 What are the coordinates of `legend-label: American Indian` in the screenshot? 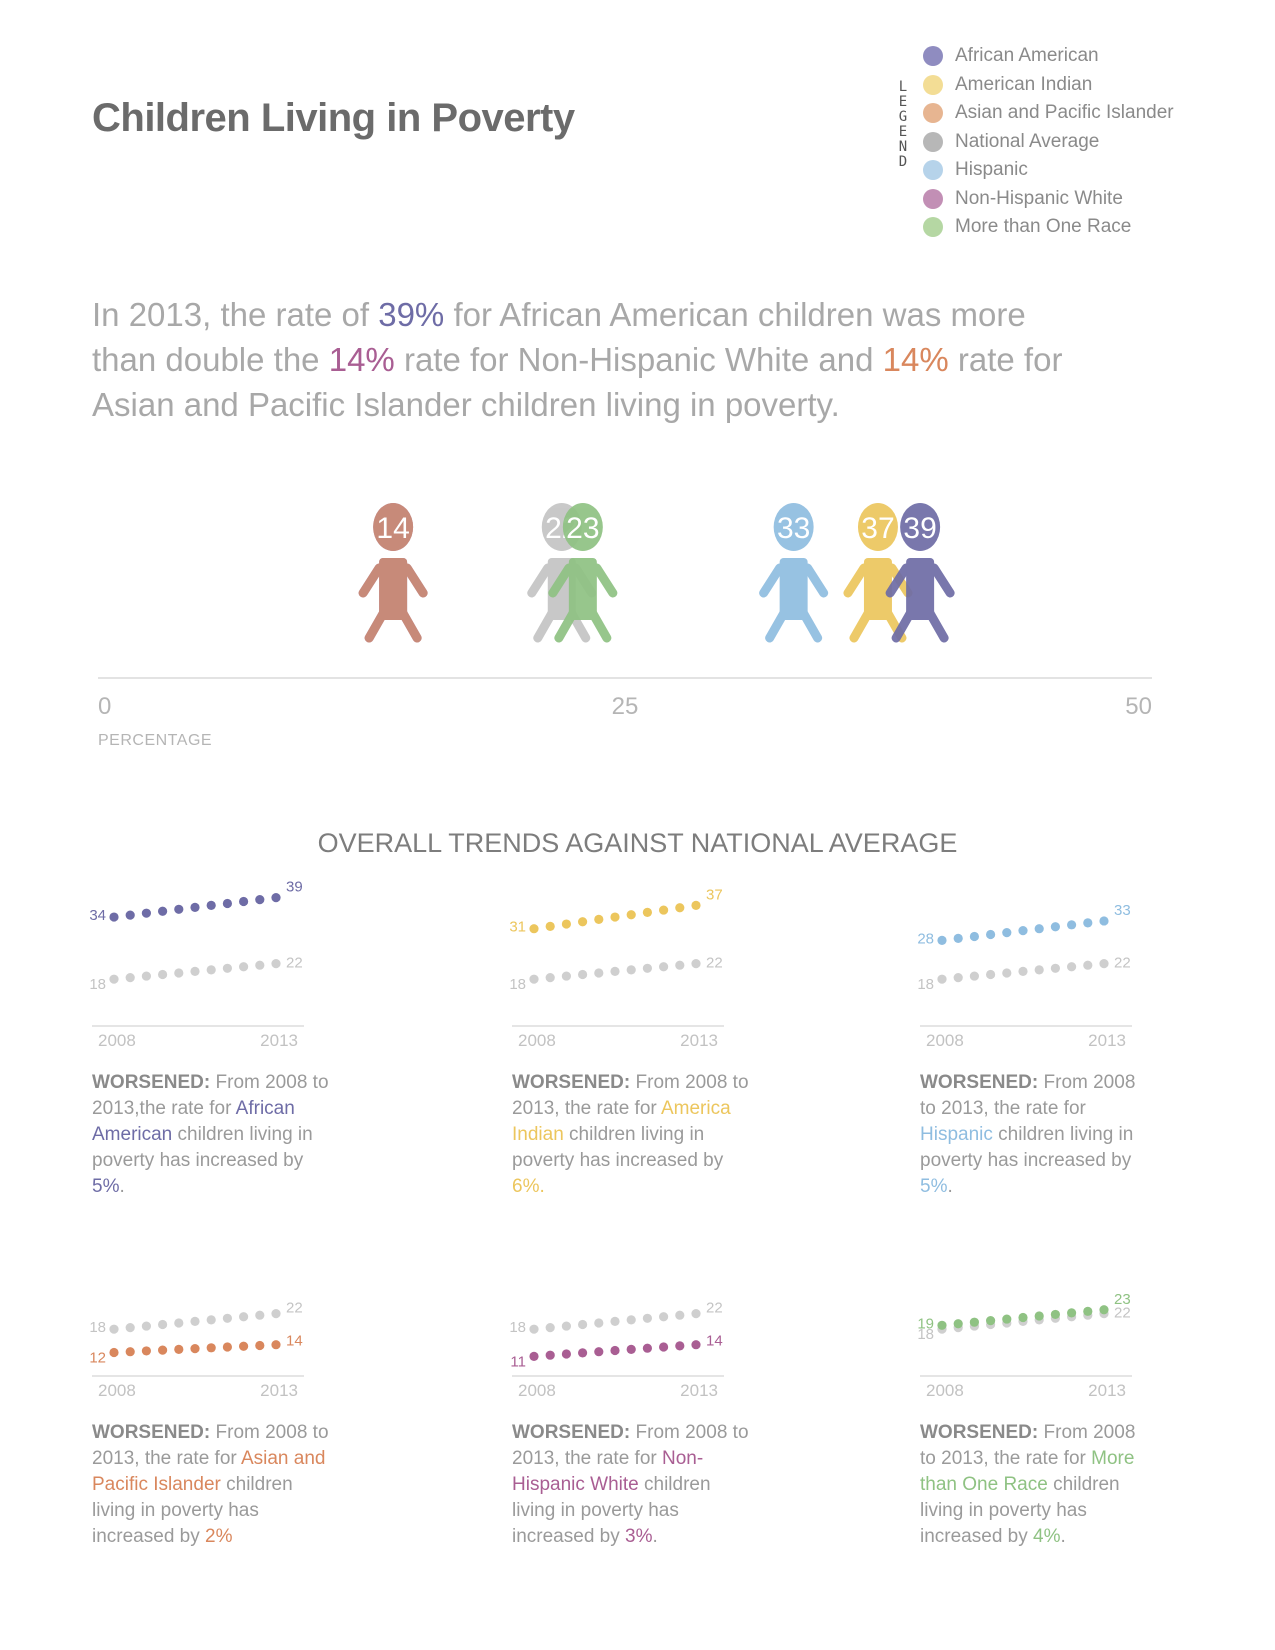 It's located at (1024, 84).